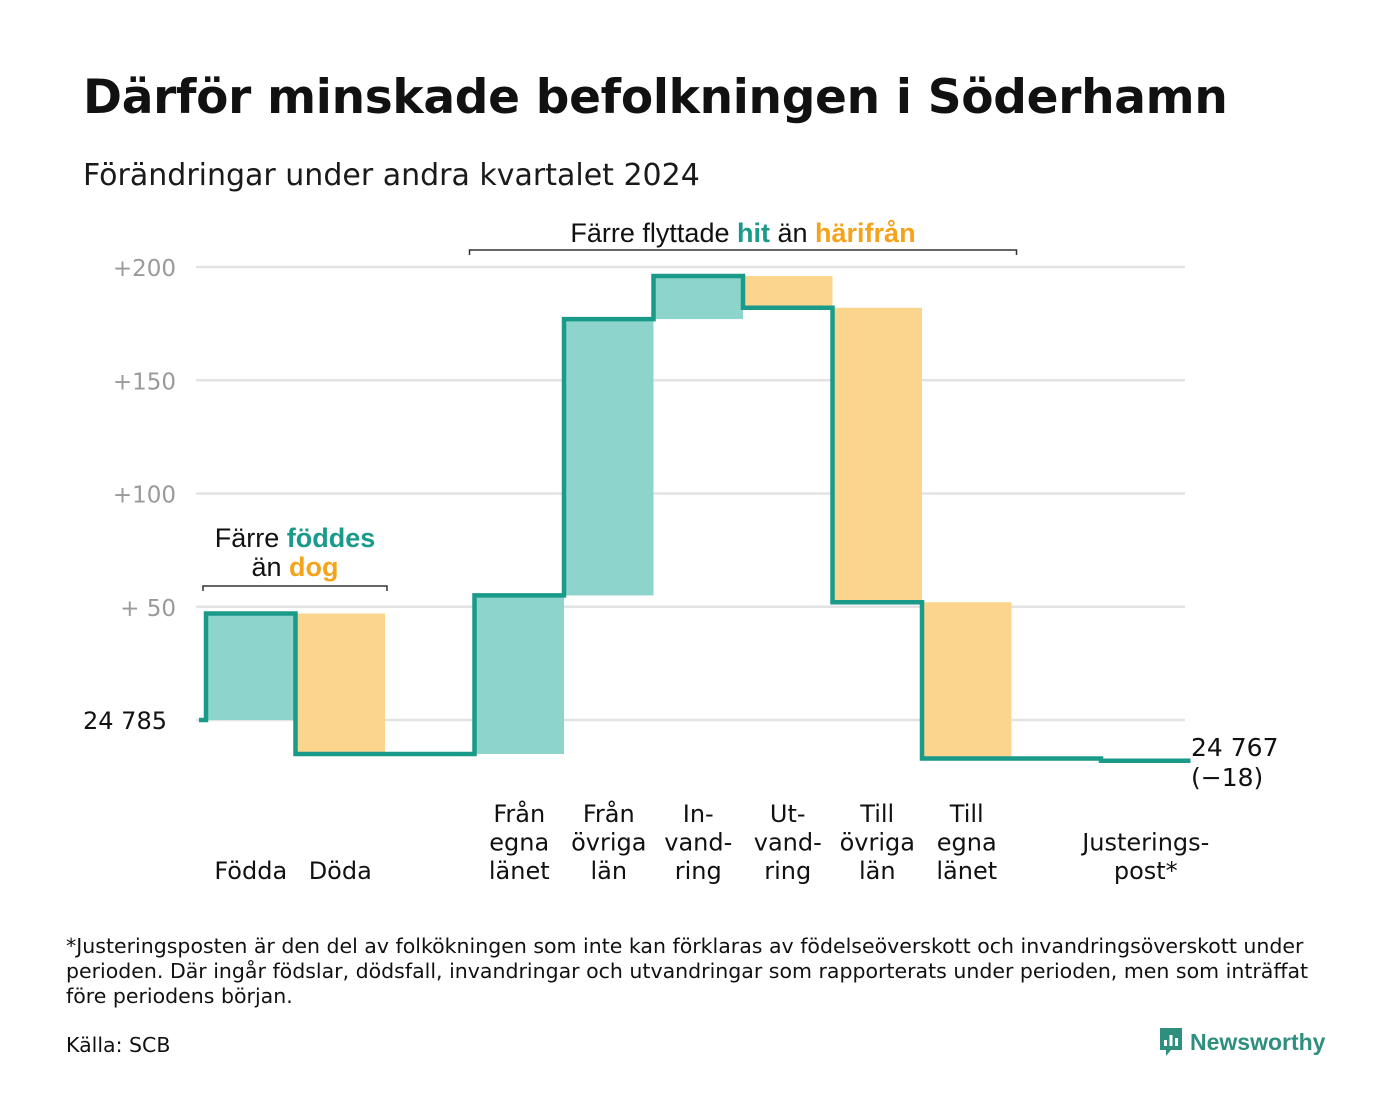 The height and width of the screenshot is (1120, 1400). Describe the element at coordinates (743, 252) in the screenshot. I see `migration-annotation-bracket` at that location.